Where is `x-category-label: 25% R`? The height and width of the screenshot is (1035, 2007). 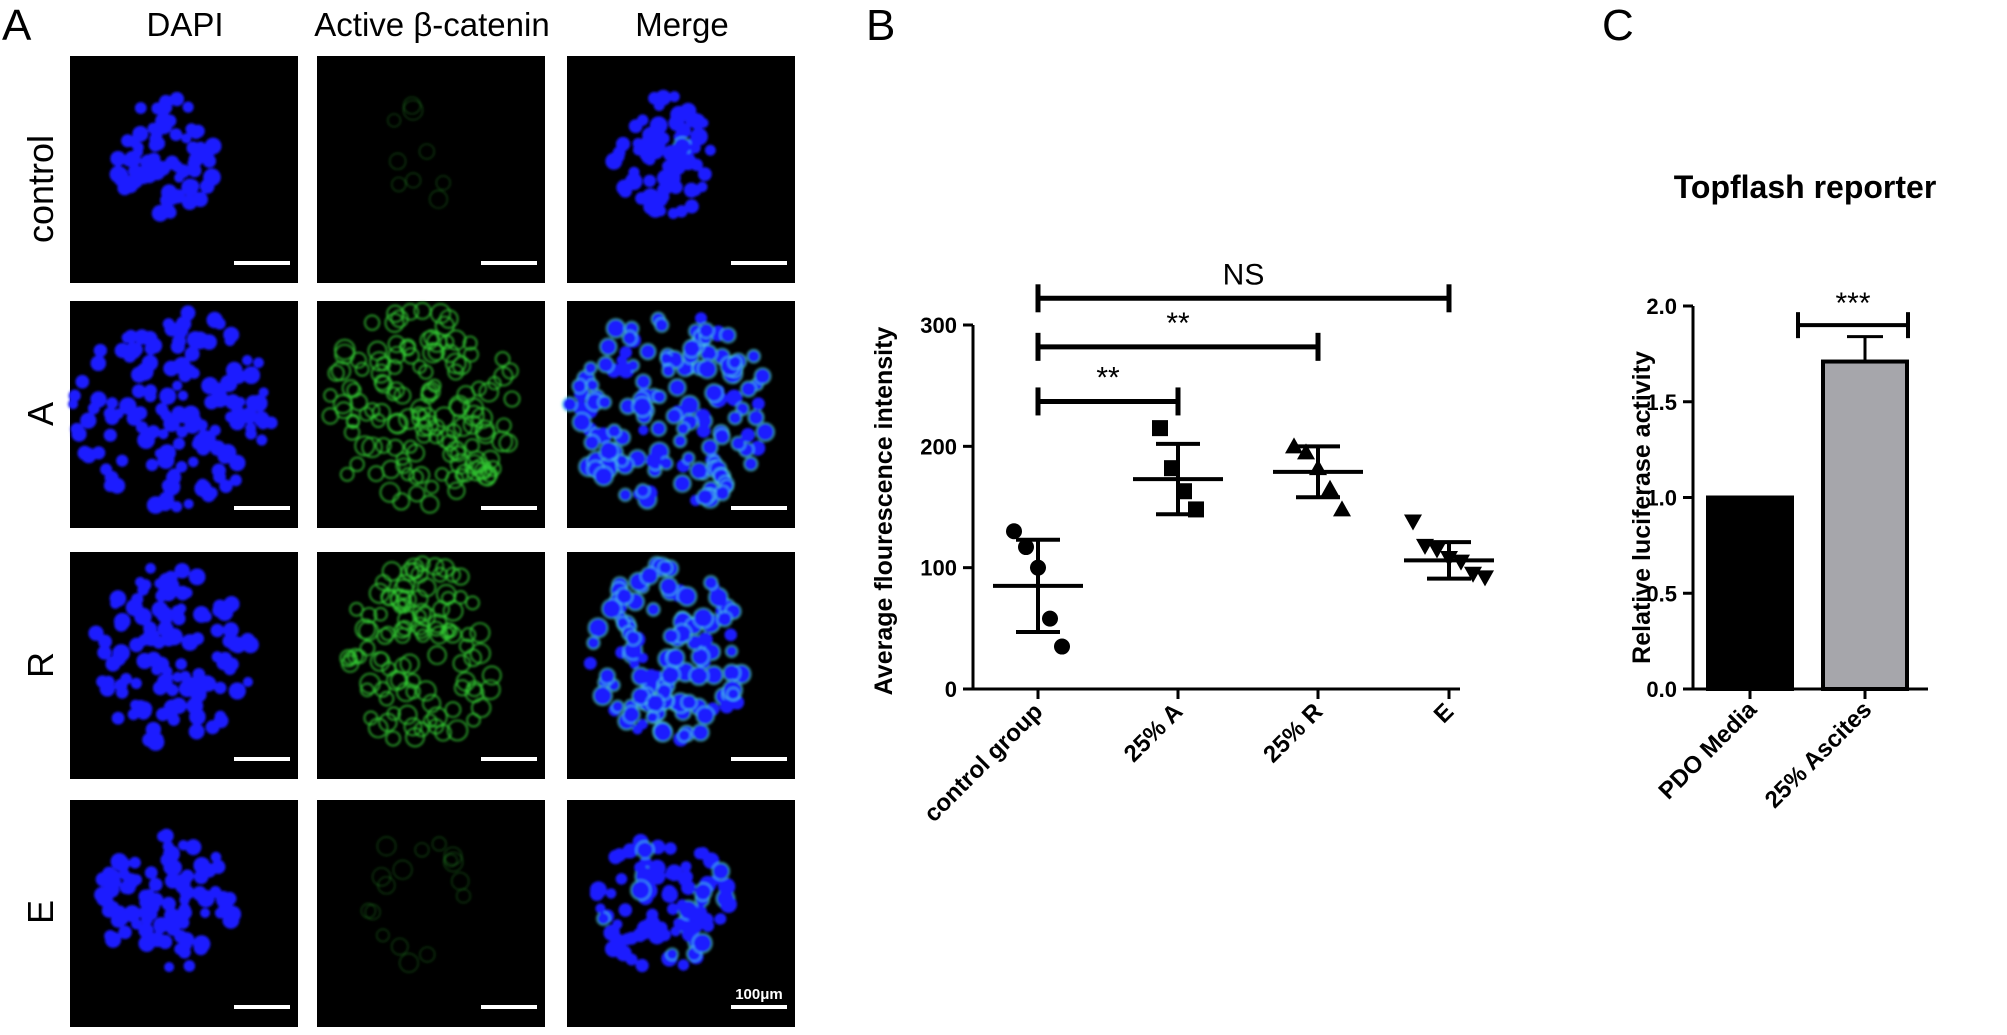
x-category-label: 25% R is located at coordinates (1293, 733).